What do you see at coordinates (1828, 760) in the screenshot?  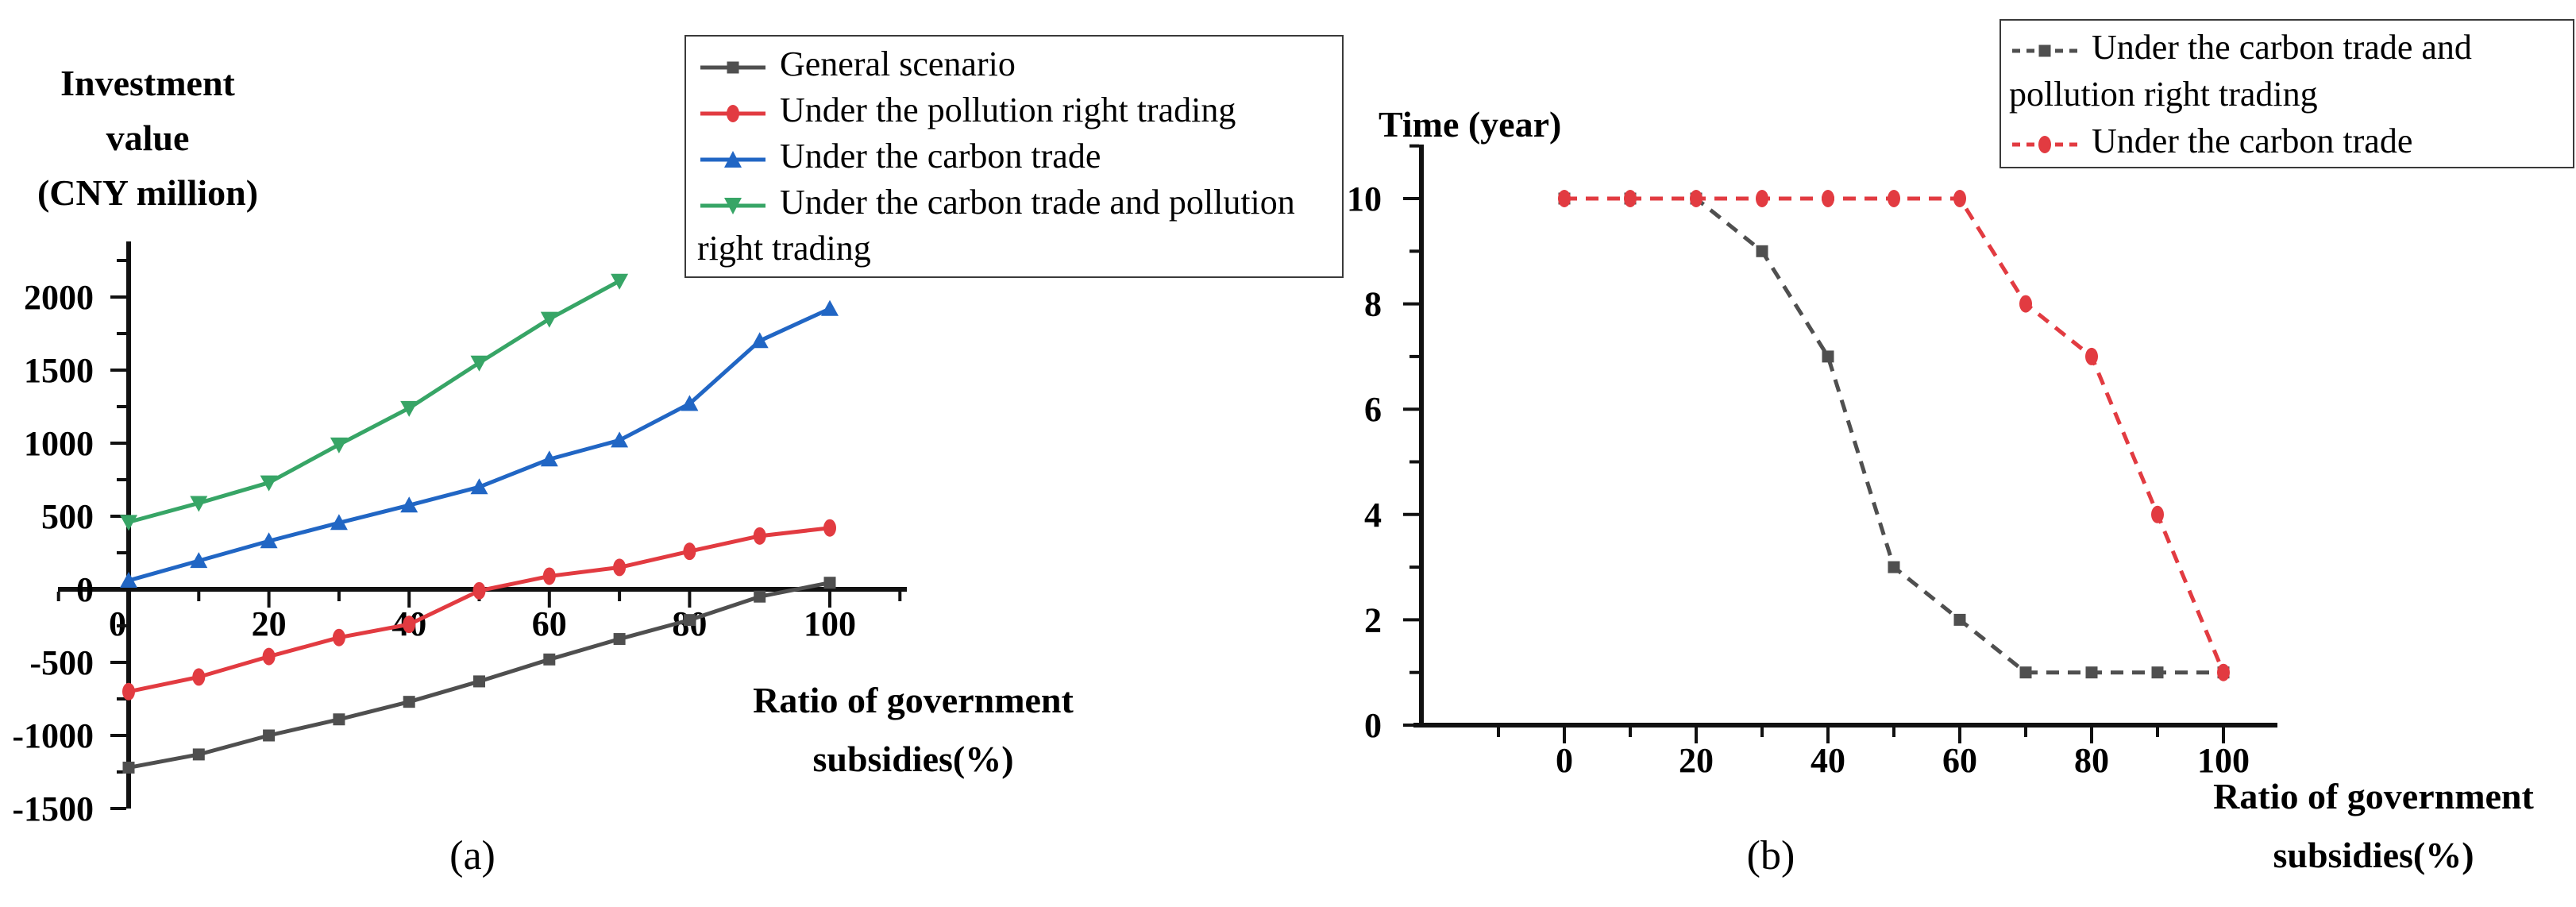 I see `svg-text: 40` at bounding box center [1828, 760].